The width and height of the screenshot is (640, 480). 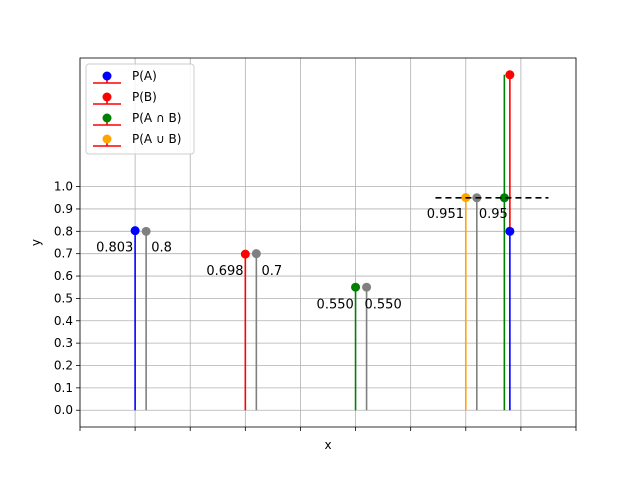 What do you see at coordinates (271, 271) in the screenshot?
I see `value-annotation: 0.7` at bounding box center [271, 271].